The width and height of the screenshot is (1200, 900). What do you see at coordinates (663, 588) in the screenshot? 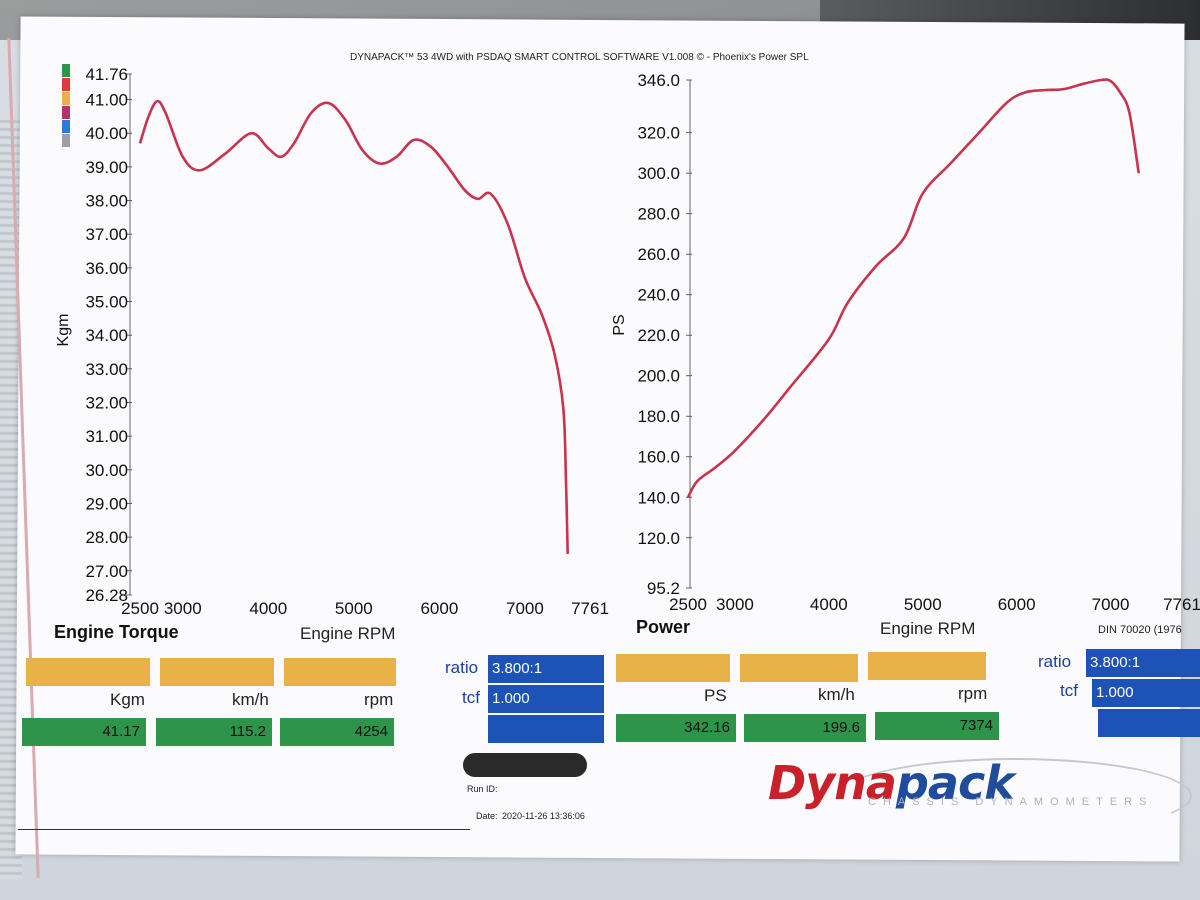
I see `y-tick-label: 95.2` at bounding box center [663, 588].